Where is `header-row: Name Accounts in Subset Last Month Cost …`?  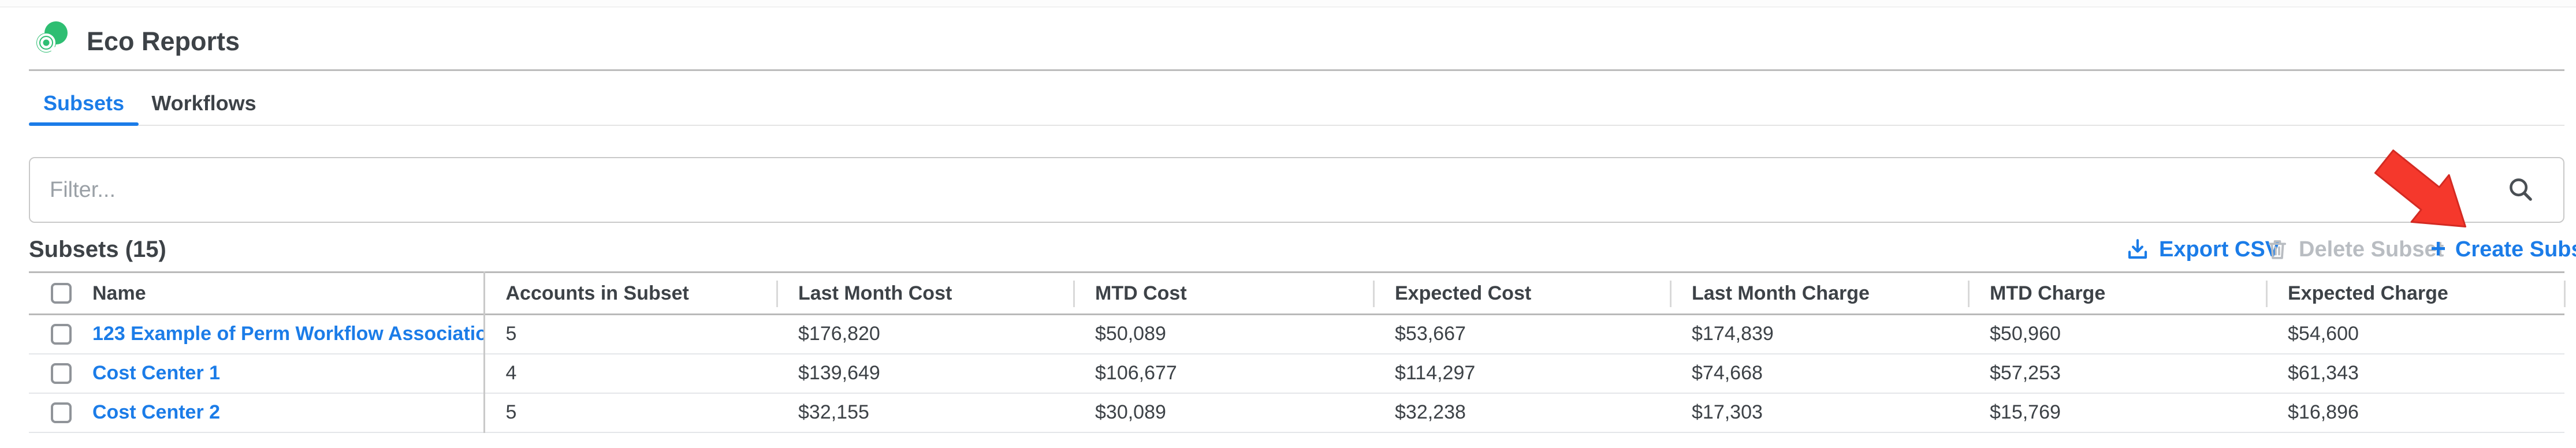 header-row: Name Accounts in Subset Last Month Cost … is located at coordinates (1298, 293).